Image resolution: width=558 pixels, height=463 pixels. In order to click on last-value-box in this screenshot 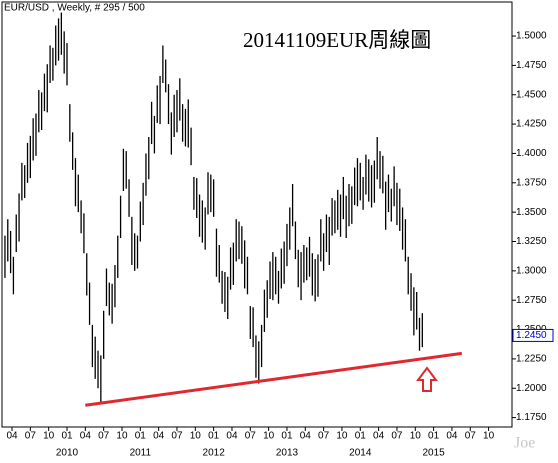, I will do `click(533, 335)`.